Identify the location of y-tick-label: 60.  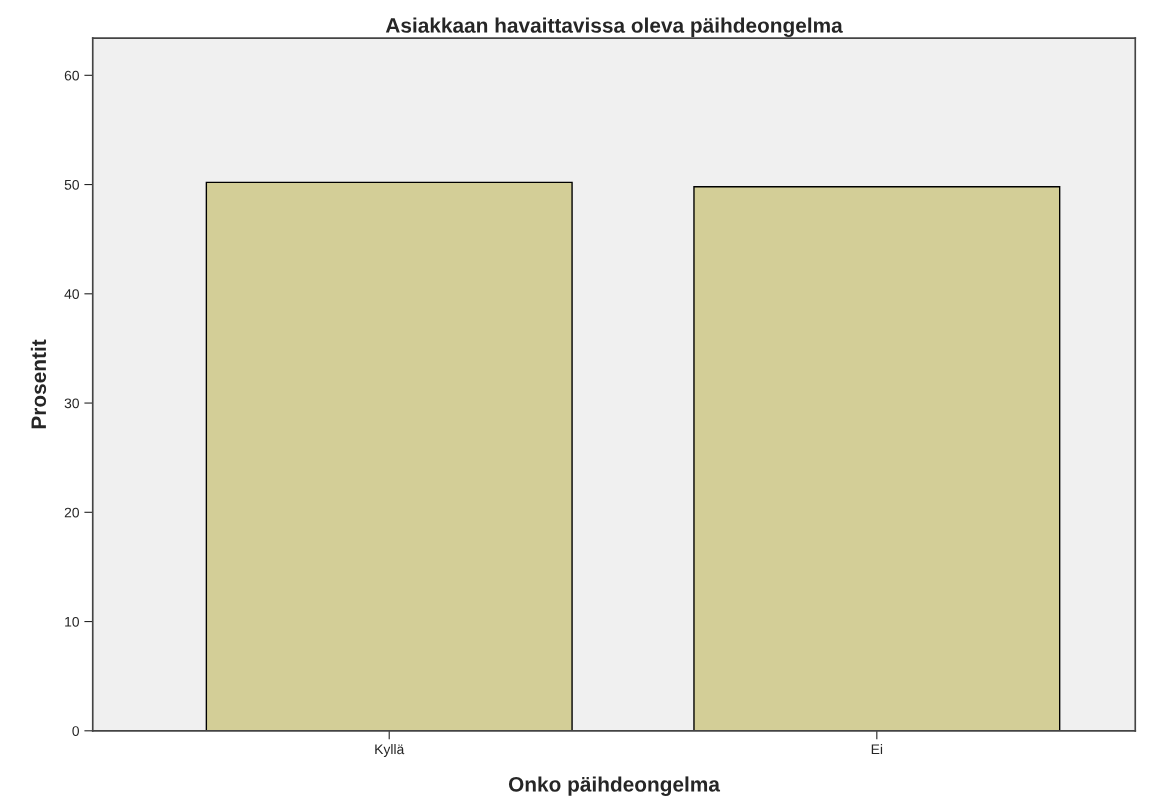
(72, 75).